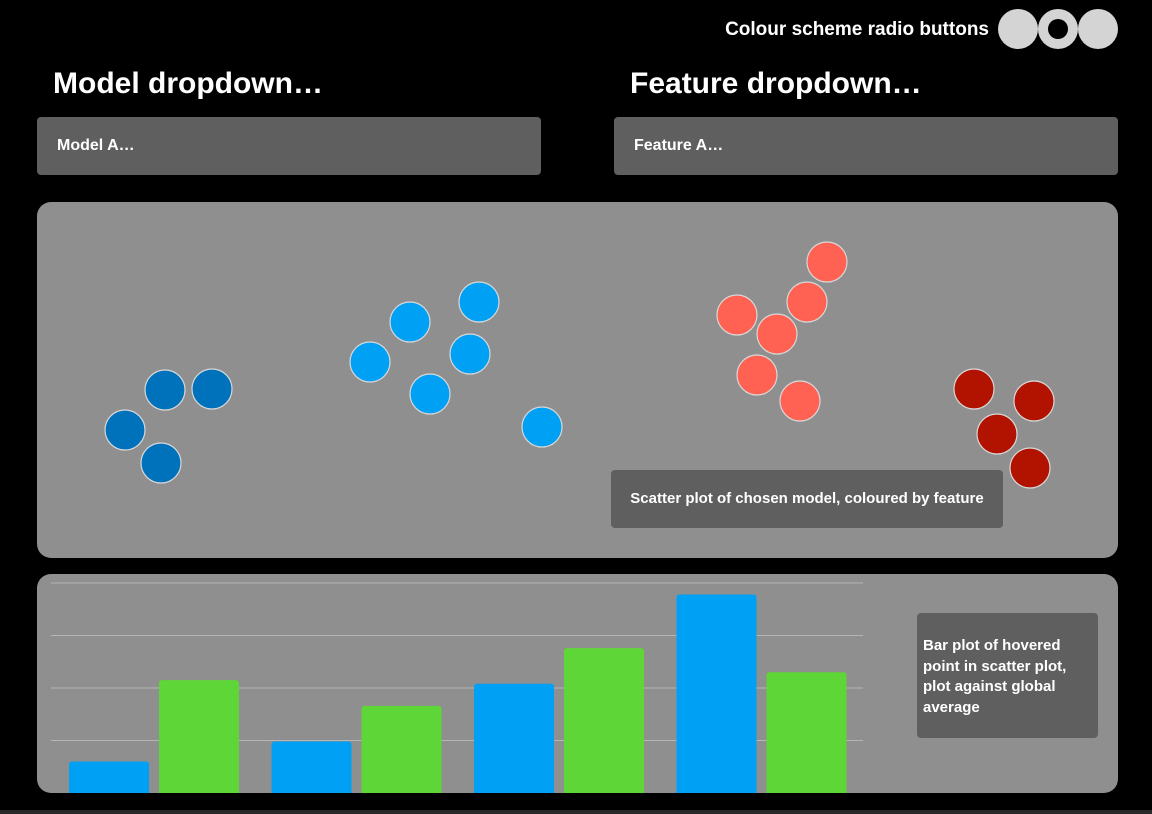 This screenshot has height=814, width=1152. Describe the element at coordinates (857, 29) in the screenshot. I see `colour-scheme-label: Colour scheme radio buttons` at that location.